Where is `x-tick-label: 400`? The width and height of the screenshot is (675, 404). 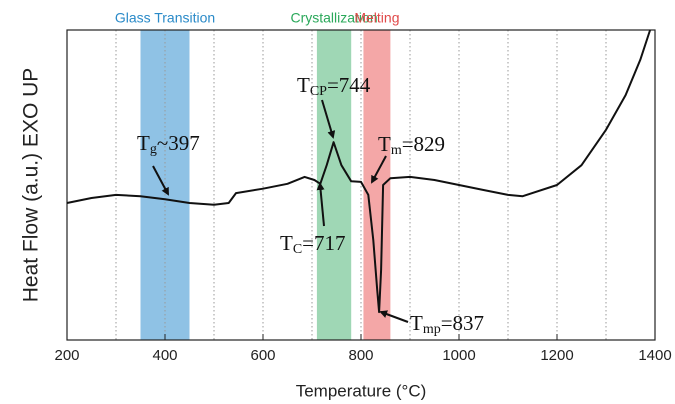 x-tick-label: 400 is located at coordinates (164, 355).